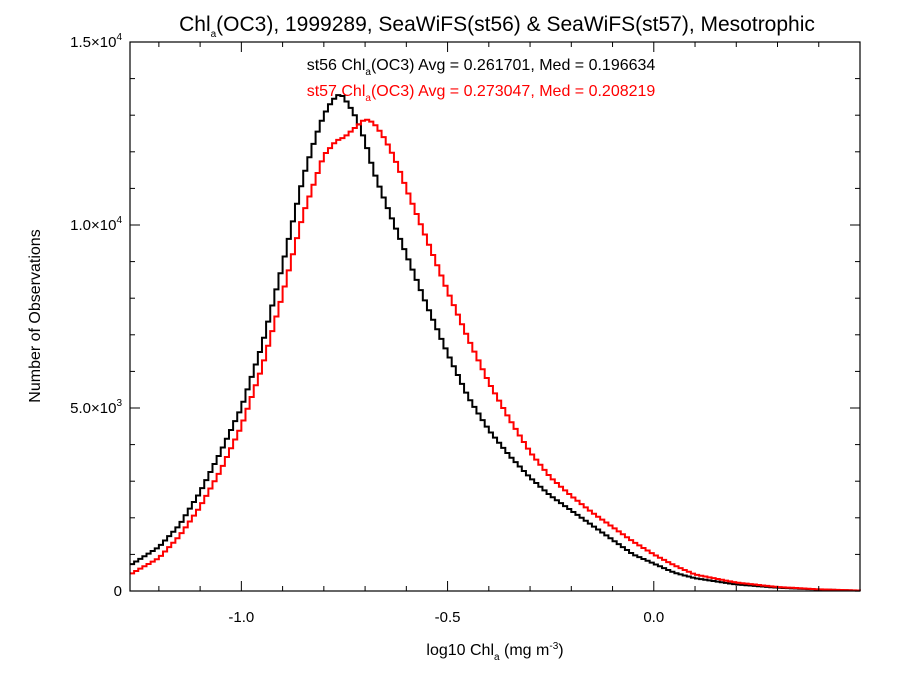 The image size is (900, 675). I want to click on y-axis-label: Number of Observations, so click(35, 315).